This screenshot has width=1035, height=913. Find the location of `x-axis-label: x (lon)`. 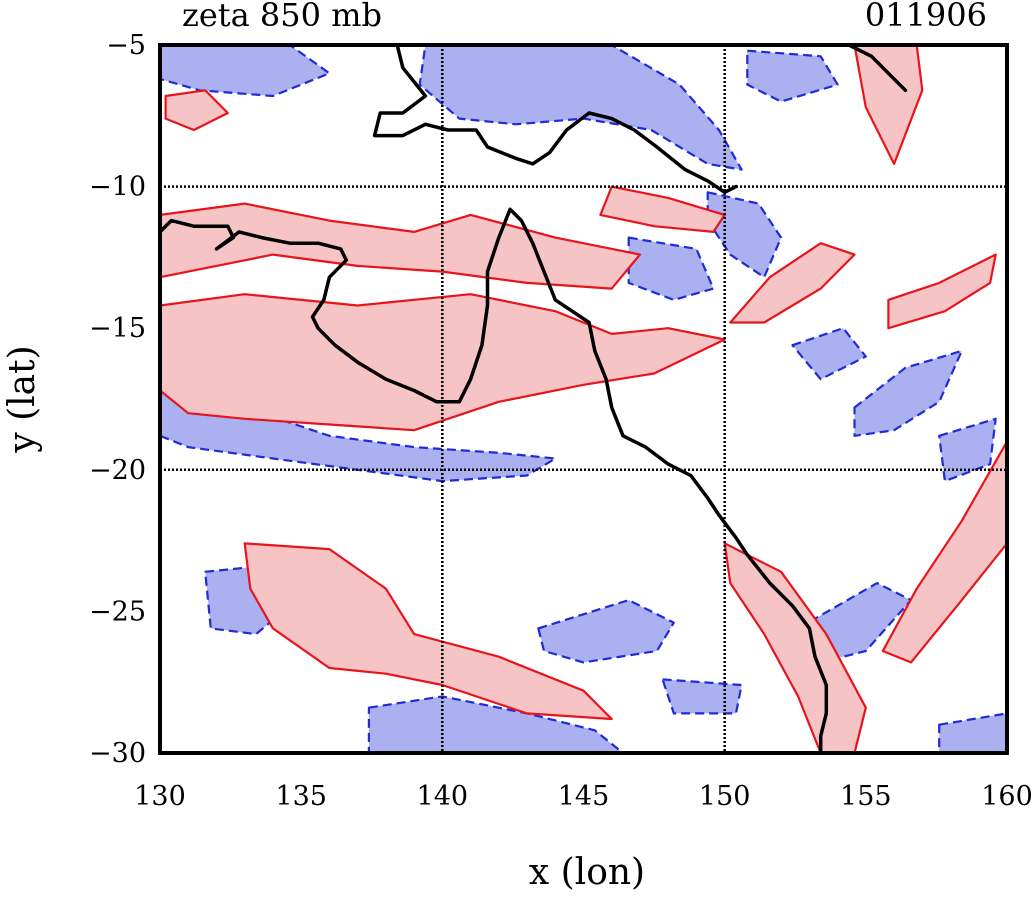

x-axis-label: x (lon) is located at coordinates (587, 872).